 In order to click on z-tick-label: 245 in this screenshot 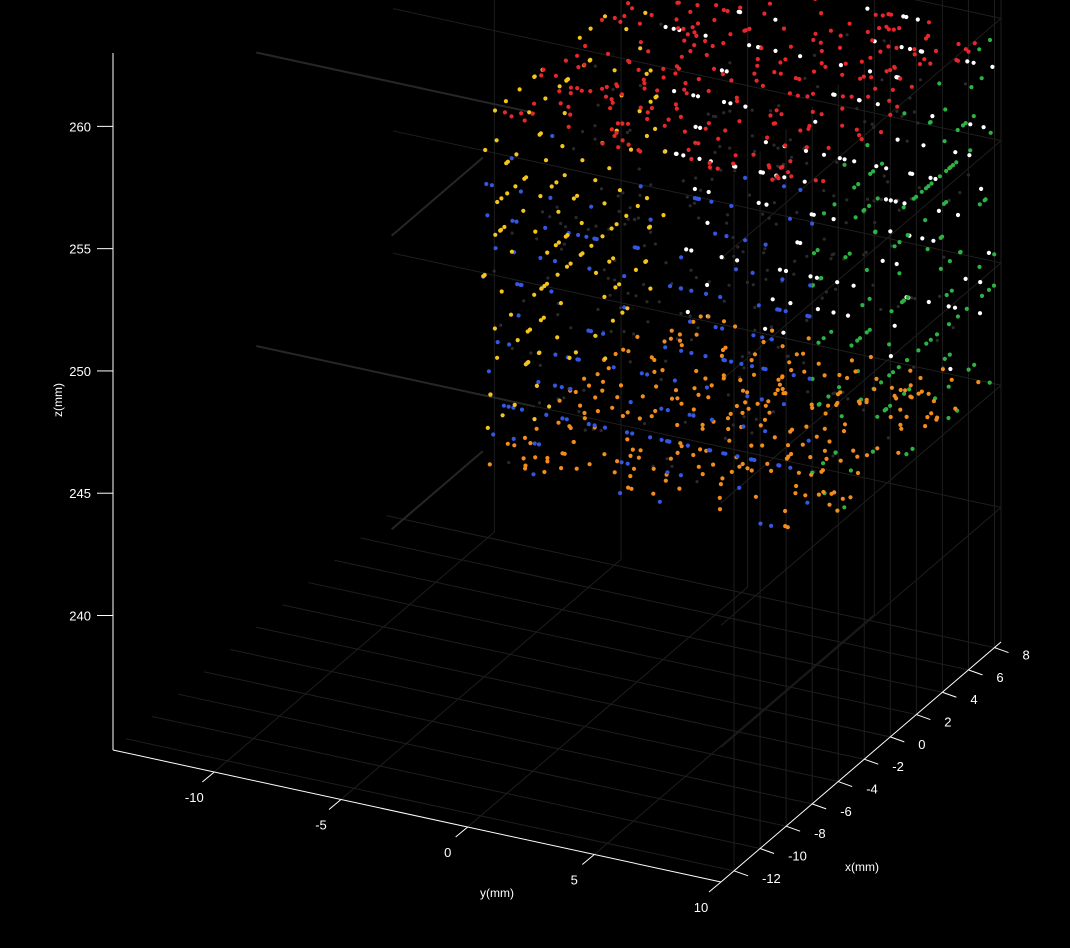, I will do `click(80, 493)`.